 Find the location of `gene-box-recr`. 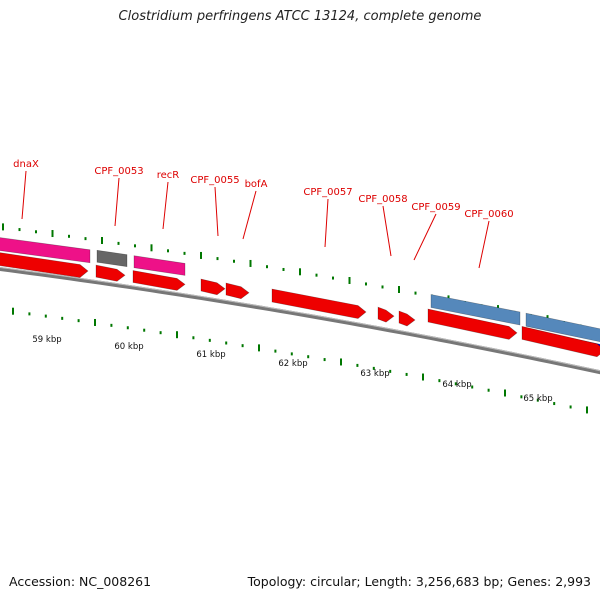

gene-box-recr is located at coordinates (159, 265).